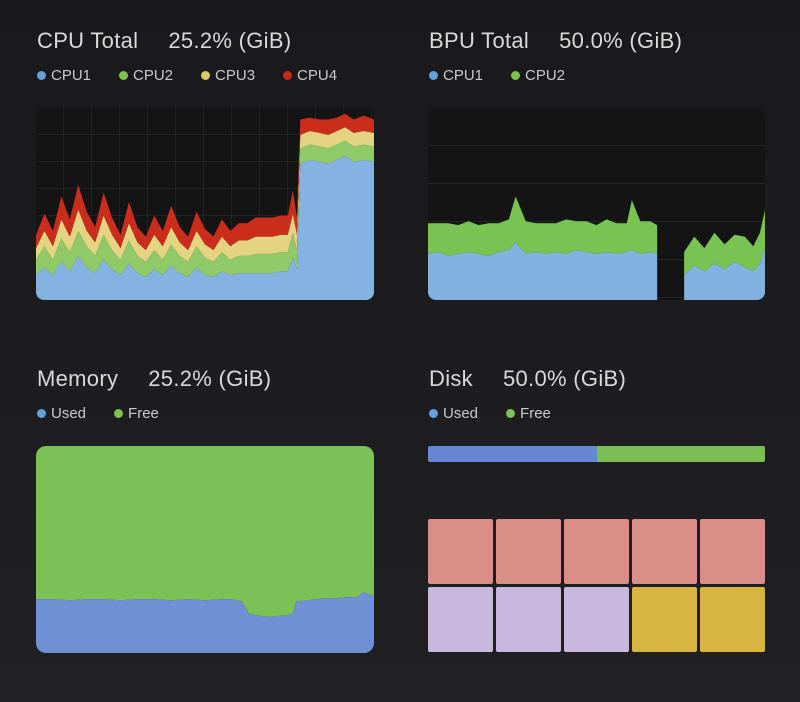 The height and width of the screenshot is (702, 800). What do you see at coordinates (205, 194) in the screenshot?
I see `area-series-cpu3` at bounding box center [205, 194].